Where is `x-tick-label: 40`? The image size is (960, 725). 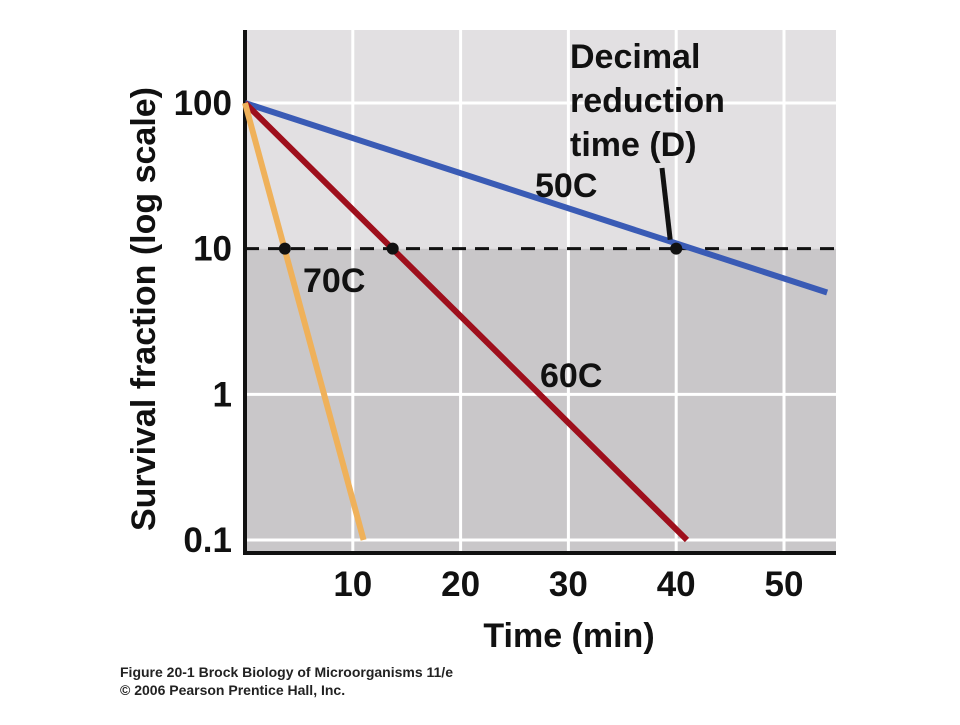
x-tick-label: 40 is located at coordinates (676, 584).